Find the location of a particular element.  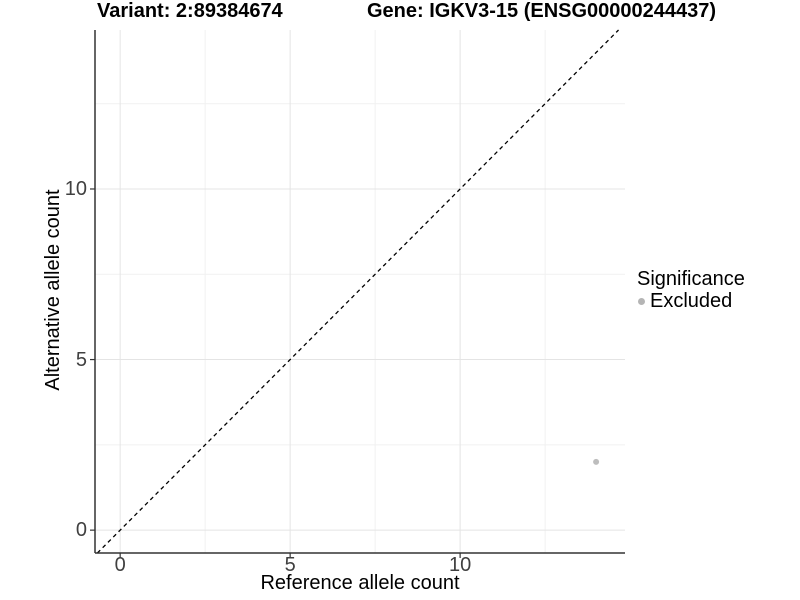

legend: Significance Excluded is located at coordinates (691, 290).